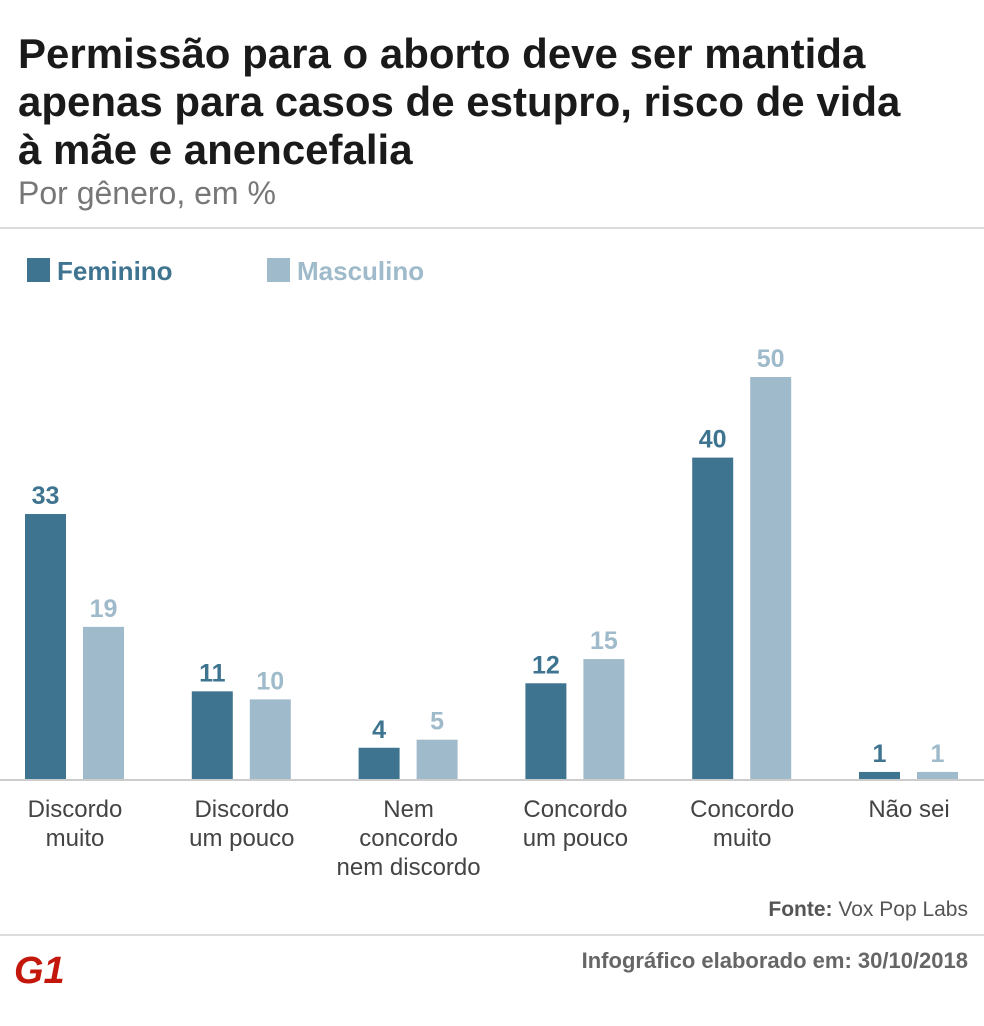  I want to click on source: Fonte: Vox Pop Labs, so click(868, 910).